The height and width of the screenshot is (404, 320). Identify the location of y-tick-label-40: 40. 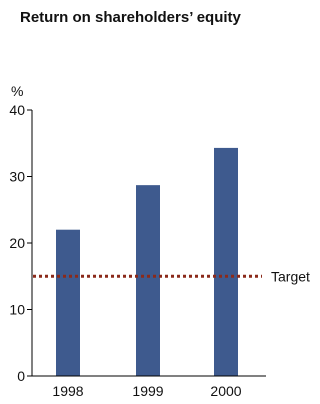
(17, 110).